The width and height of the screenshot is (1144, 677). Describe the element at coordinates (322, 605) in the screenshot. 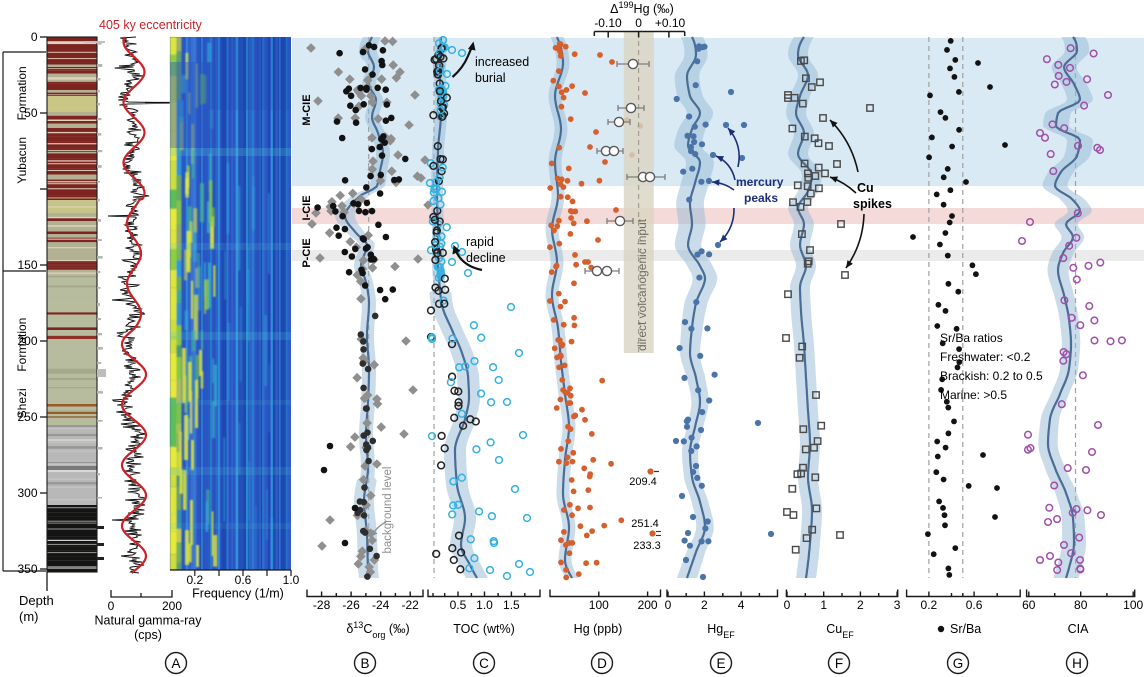

I see `svg-text: -28` at that location.